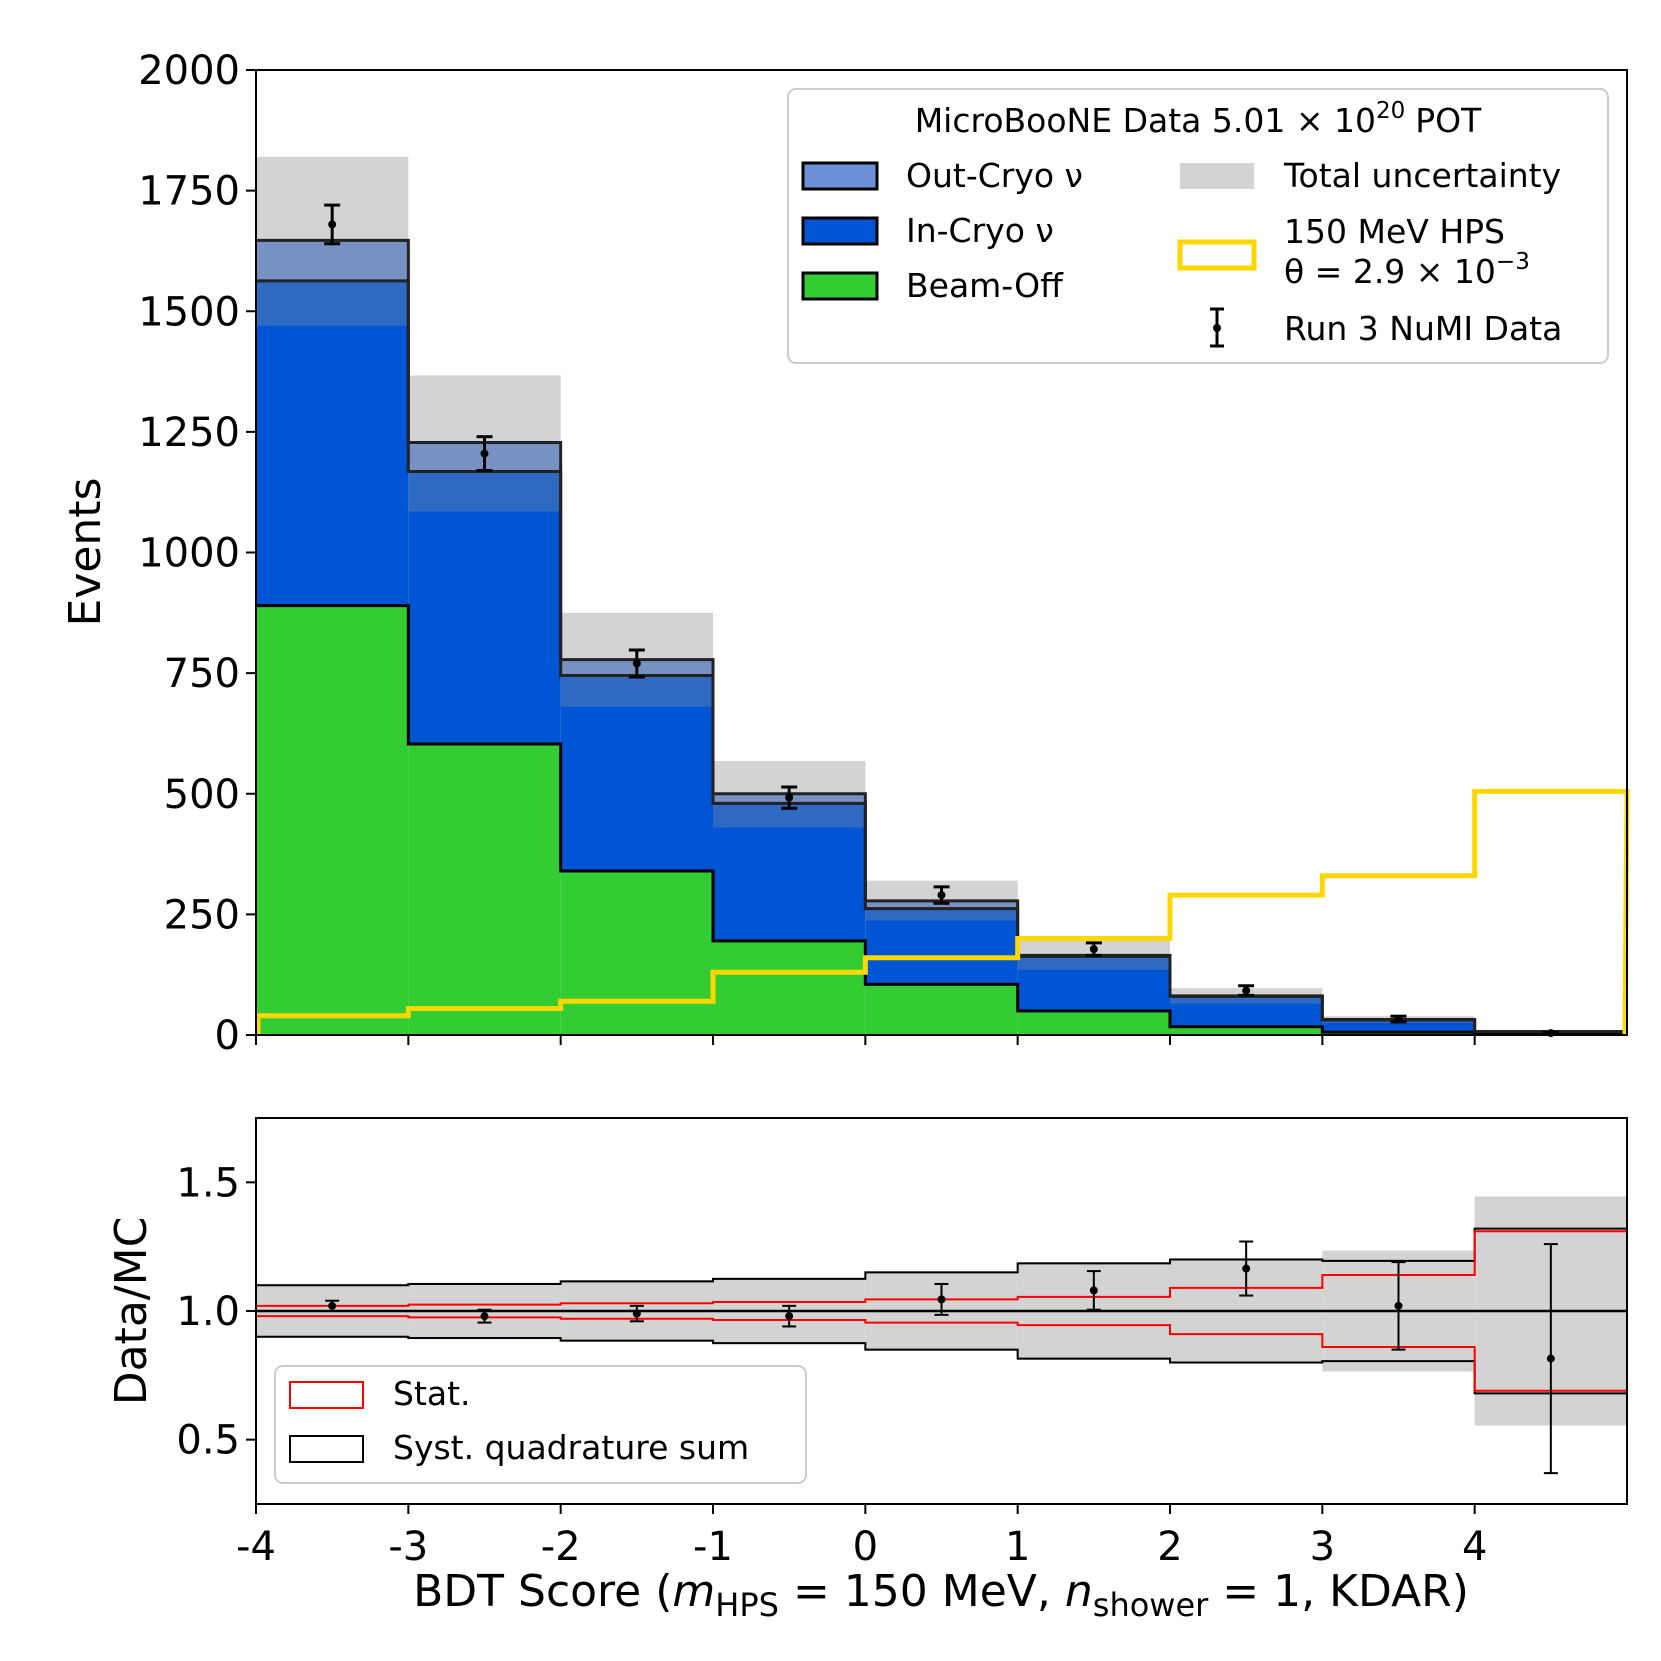 The height and width of the screenshot is (1661, 1661). What do you see at coordinates (189, 192) in the screenshot?
I see `main-y-tick-label: 1750` at bounding box center [189, 192].